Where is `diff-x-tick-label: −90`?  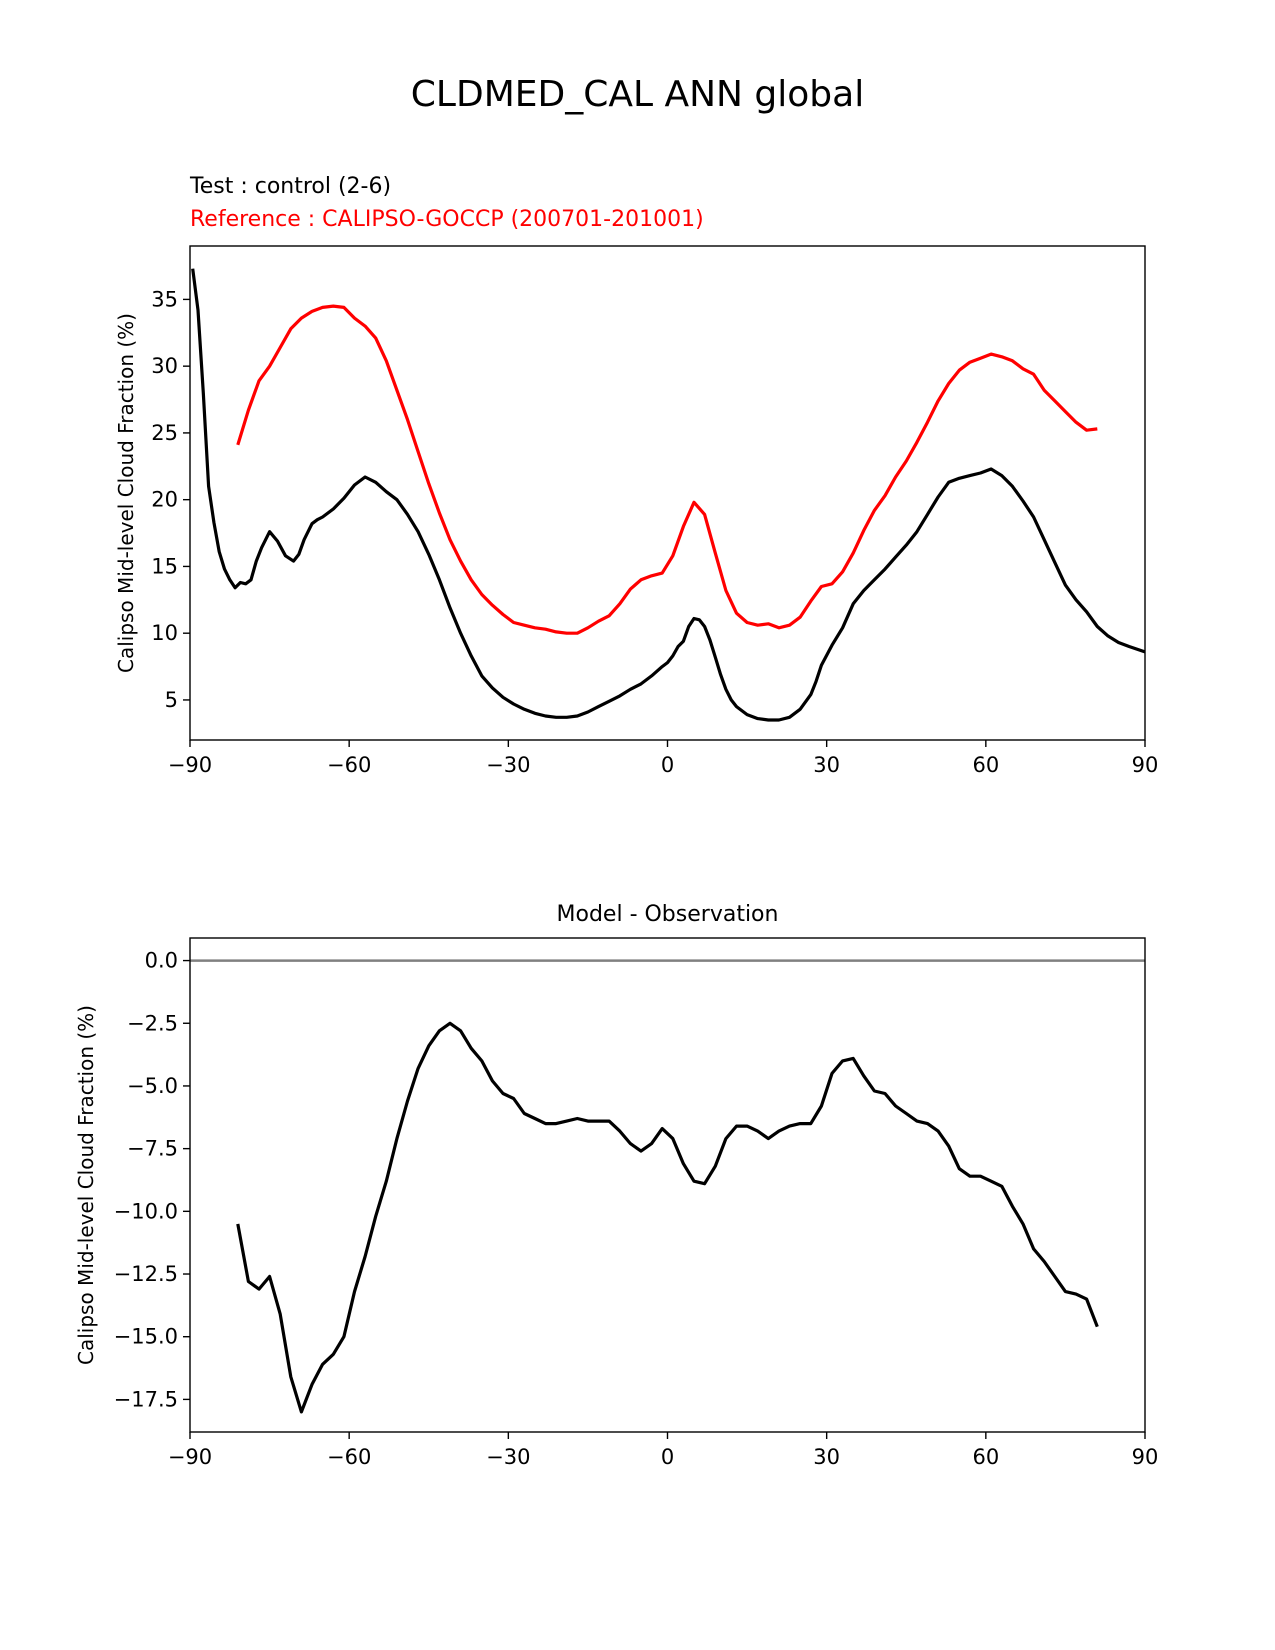 diff-x-tick-label: −90 is located at coordinates (190, 1457).